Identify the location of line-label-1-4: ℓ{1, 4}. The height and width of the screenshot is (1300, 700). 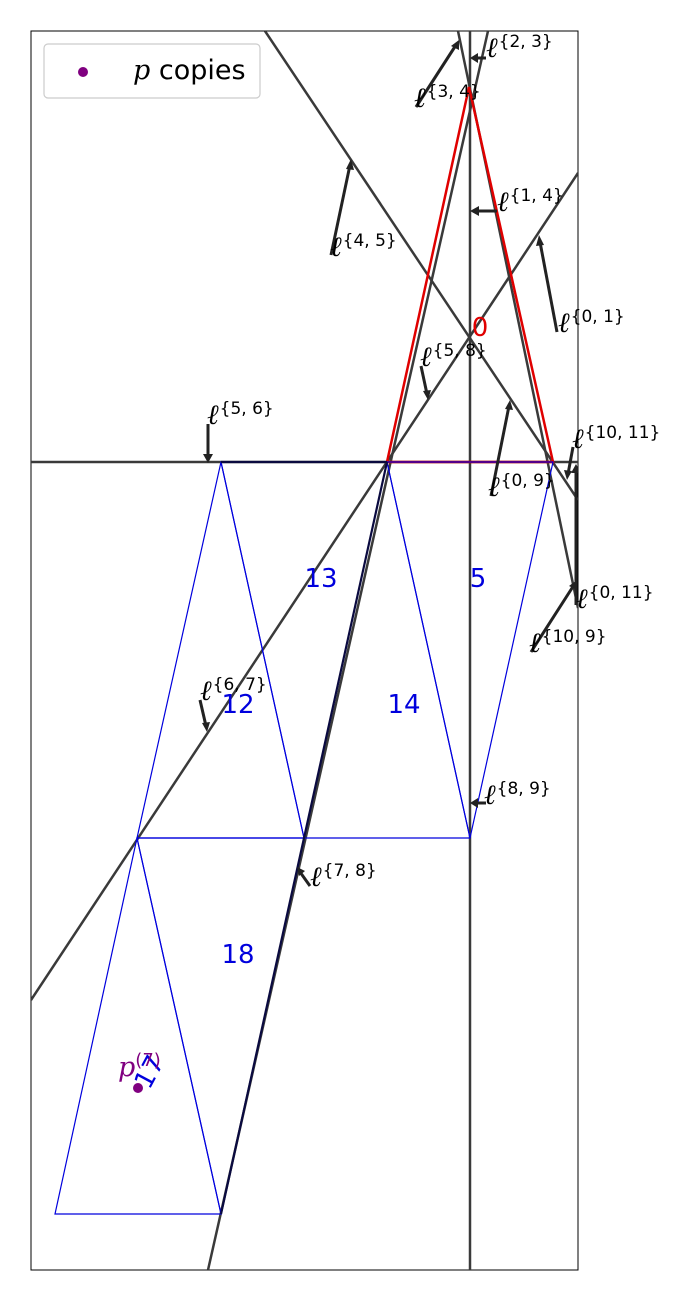
(530, 201).